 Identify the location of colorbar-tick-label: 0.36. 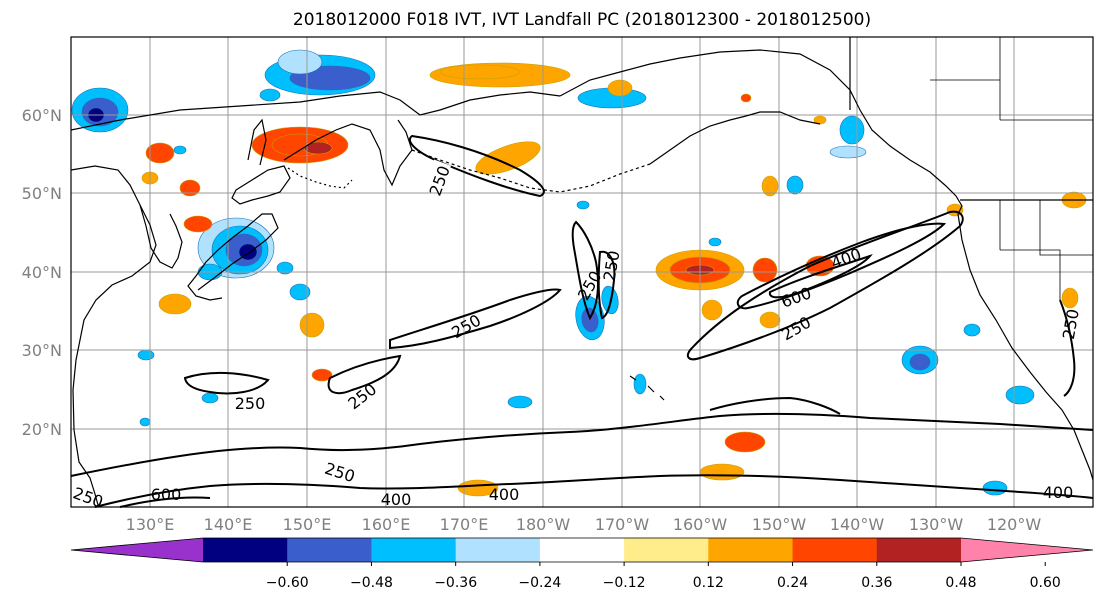
(876, 583).